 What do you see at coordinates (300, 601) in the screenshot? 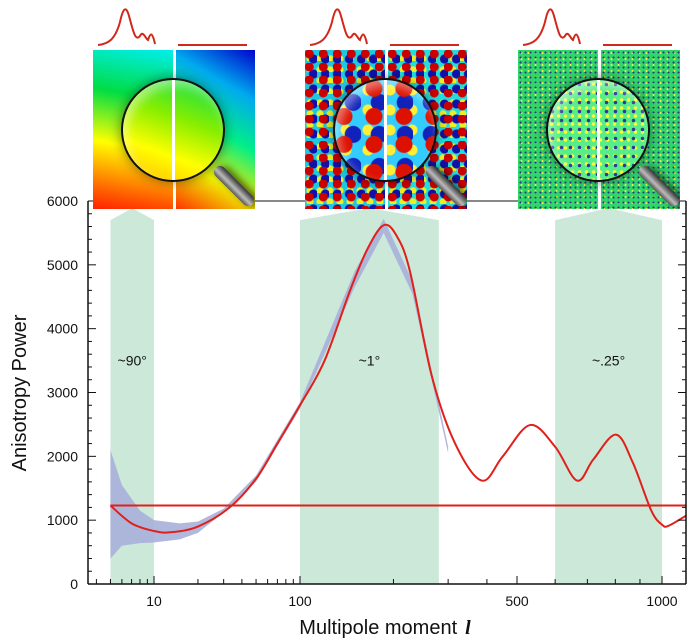
I see `x-tick-label: 100` at bounding box center [300, 601].